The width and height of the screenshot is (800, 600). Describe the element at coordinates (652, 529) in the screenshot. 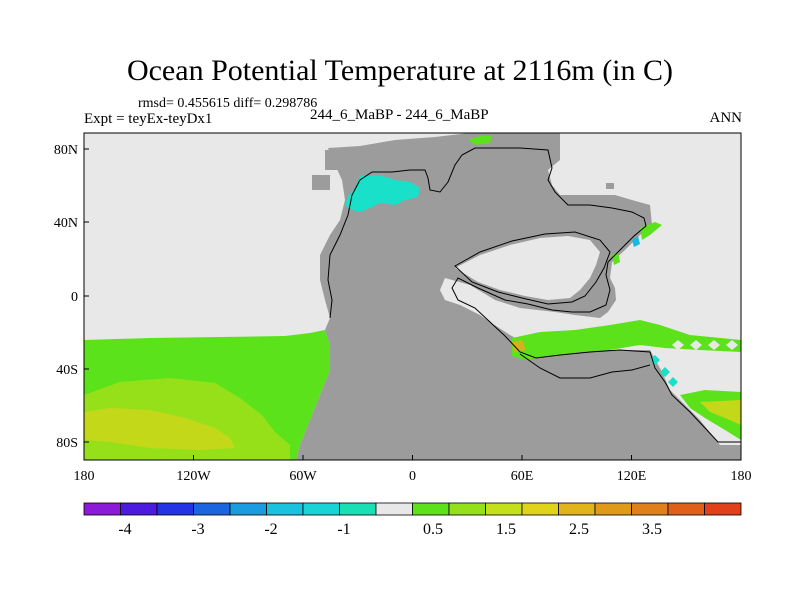

I see `colorbar-label: 3.5` at that location.